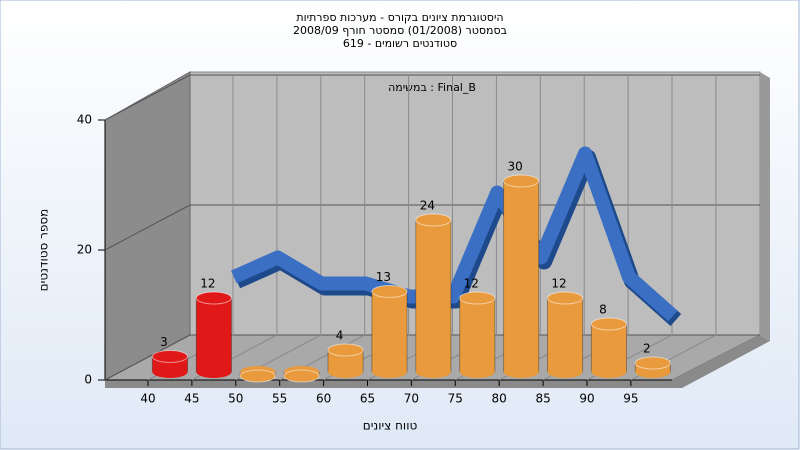  I want to click on data-label: 13, so click(383, 277).